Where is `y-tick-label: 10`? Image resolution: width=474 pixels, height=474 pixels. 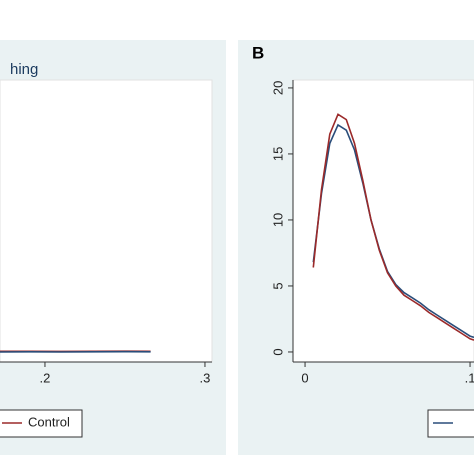
y-tick-label: 10 is located at coordinates (277, 220).